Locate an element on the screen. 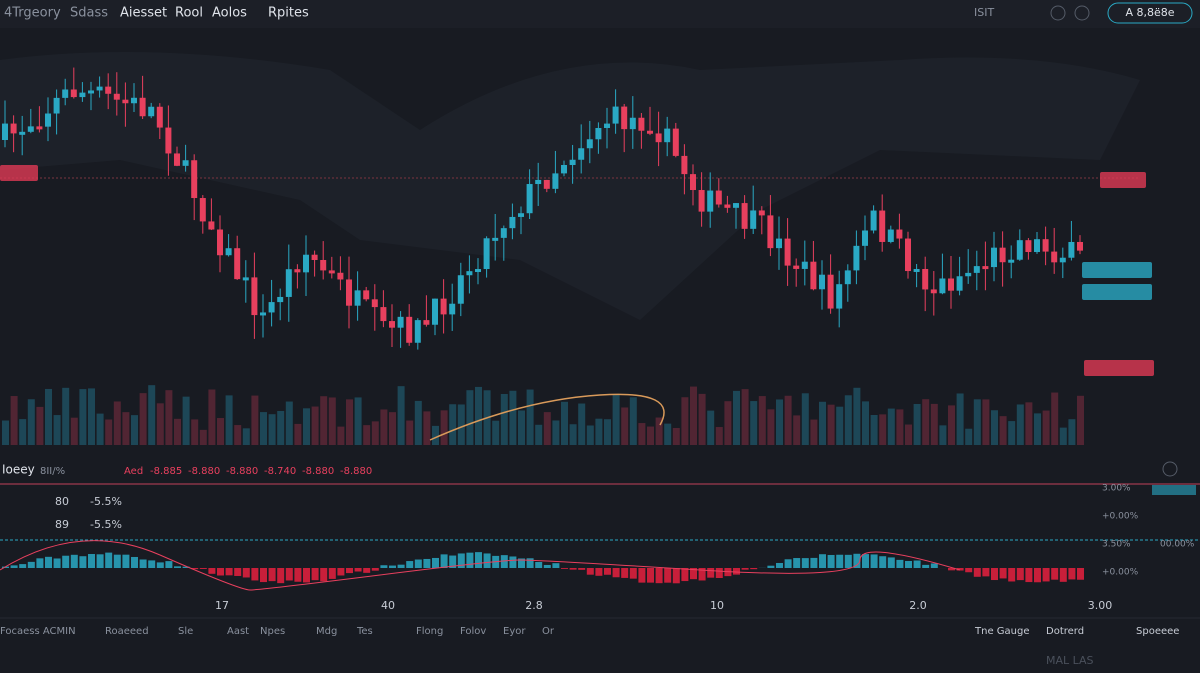 The width and height of the screenshot is (1200, 673). menu-item: Spoeeee is located at coordinates (1157, 631).